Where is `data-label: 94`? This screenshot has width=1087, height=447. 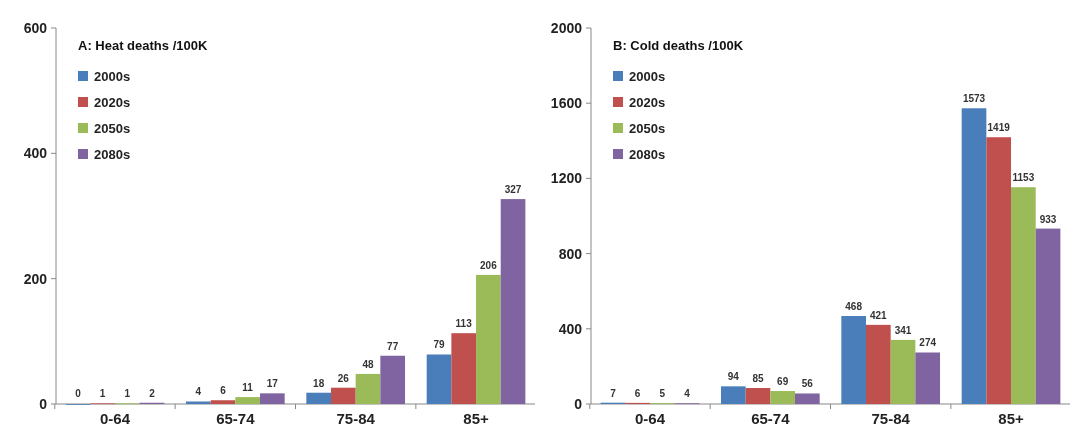
data-label: 94 is located at coordinates (733, 377).